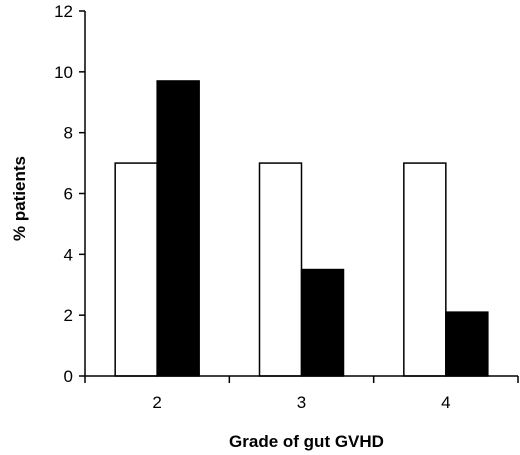  I want to click on y-axis-title: % patients, so click(19, 198).